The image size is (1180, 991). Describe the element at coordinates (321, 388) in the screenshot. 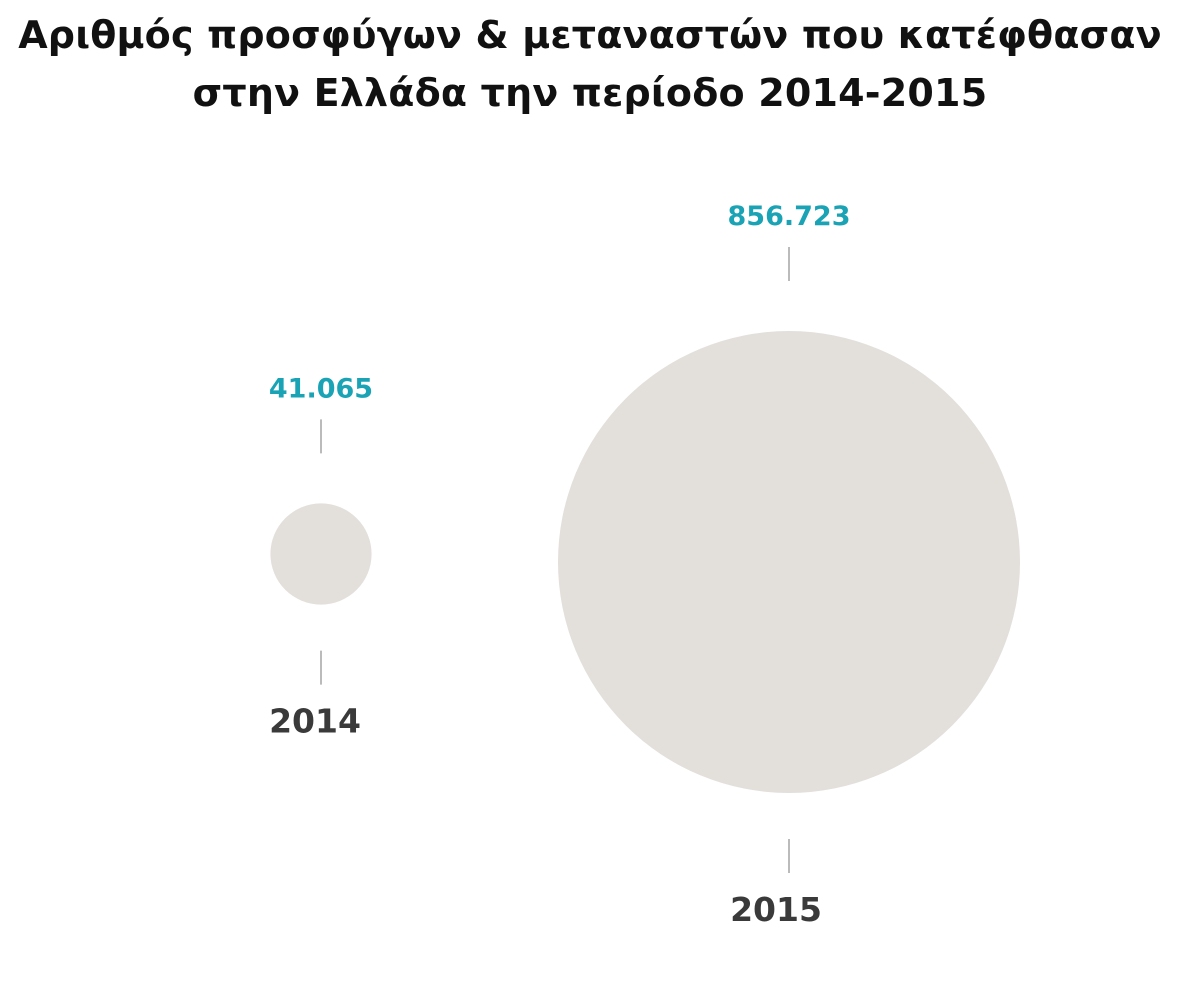

I see `value-label-2014: 41.065` at that location.